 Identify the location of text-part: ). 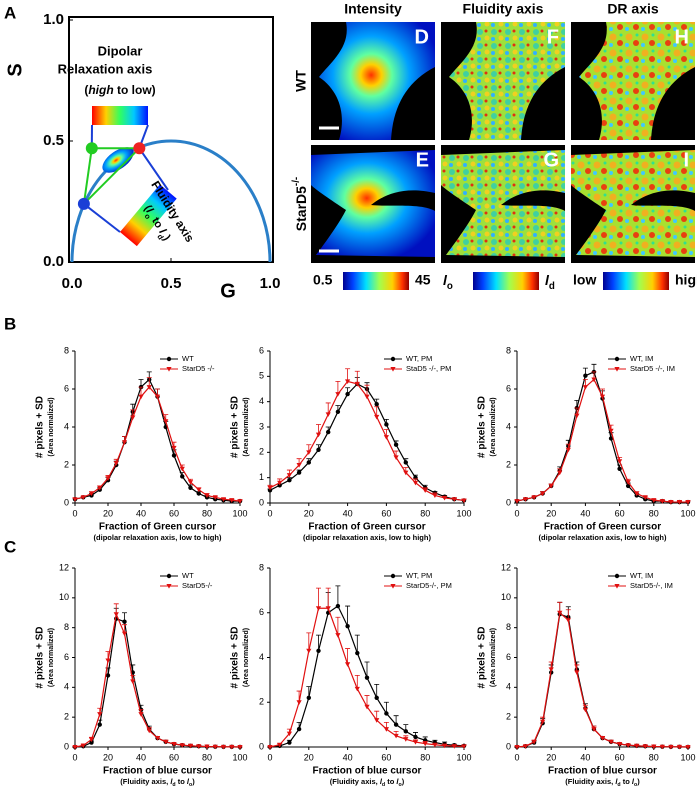
(638, 781).